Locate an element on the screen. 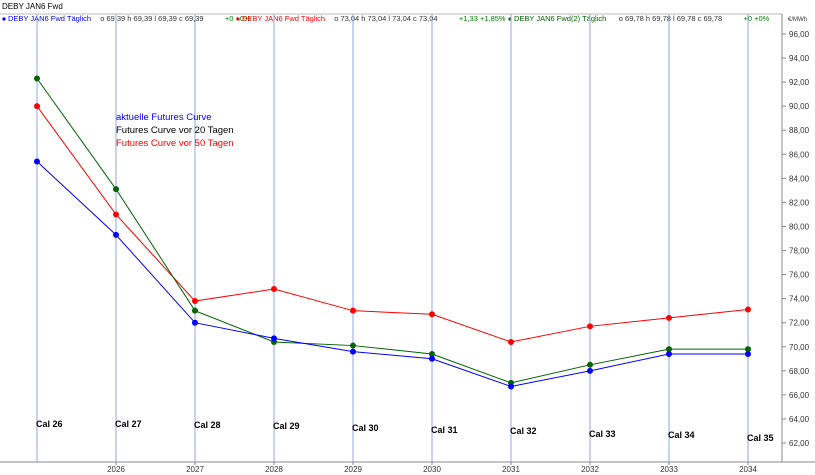 This screenshot has height=475, width=815. y-tick-label: 62,00 is located at coordinates (799, 443).